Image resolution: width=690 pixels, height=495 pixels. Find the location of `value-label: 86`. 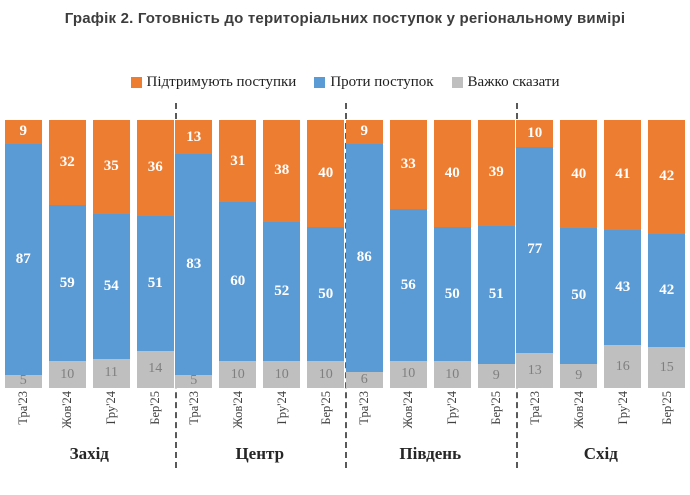

value-label: 86 is located at coordinates (364, 257).